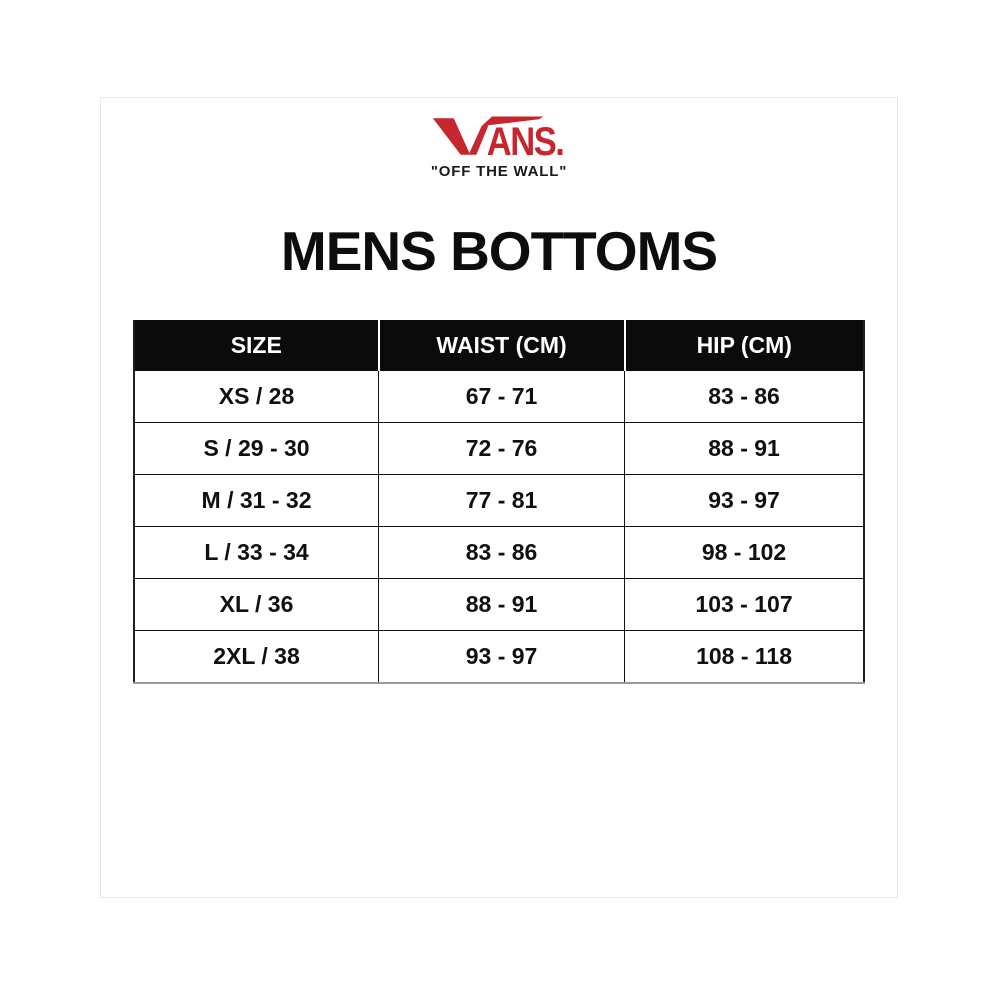 This screenshot has width=1000, height=1000. What do you see at coordinates (744, 500) in the screenshot?
I see `cell-hip: 93 - 97` at bounding box center [744, 500].